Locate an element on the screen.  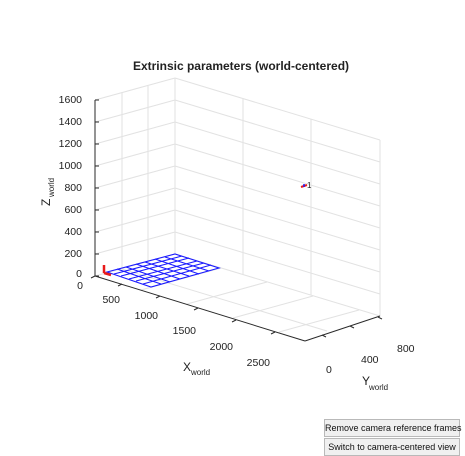
x-tick-label: 2000 is located at coordinates (222, 347).